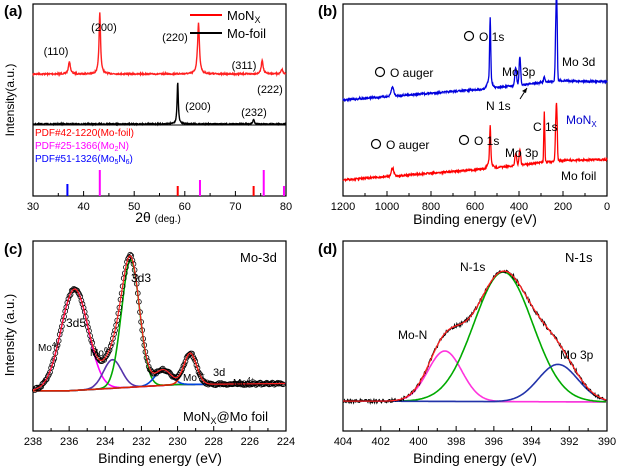 The width and height of the screenshot is (620, 470). I want to click on b-x-tick-label: 600, so click(475, 207).